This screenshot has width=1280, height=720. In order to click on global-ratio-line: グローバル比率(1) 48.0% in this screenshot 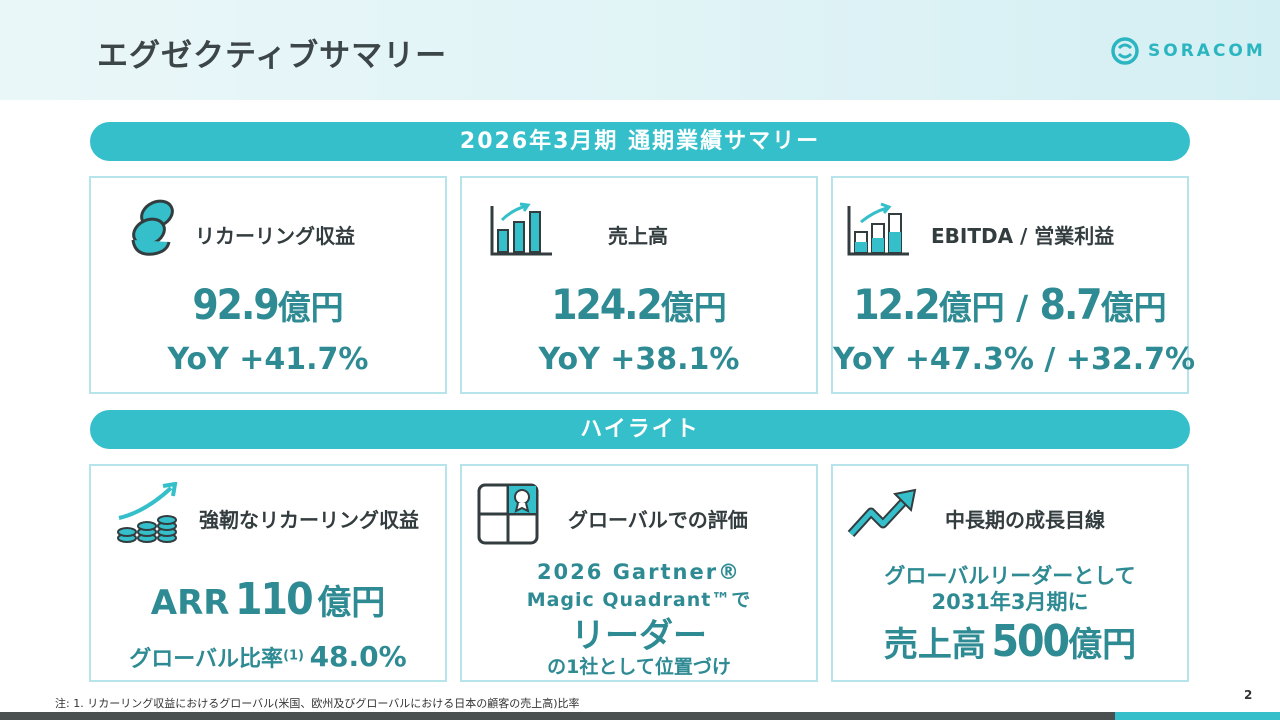, I will do `click(268, 656)`.